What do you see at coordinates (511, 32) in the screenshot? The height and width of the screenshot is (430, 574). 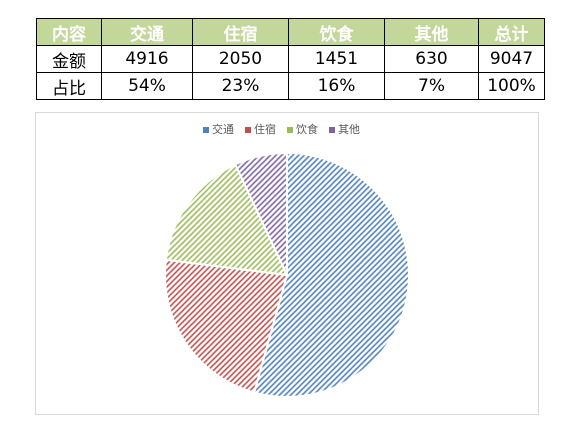 I see `table-cell: 总计` at bounding box center [511, 32].